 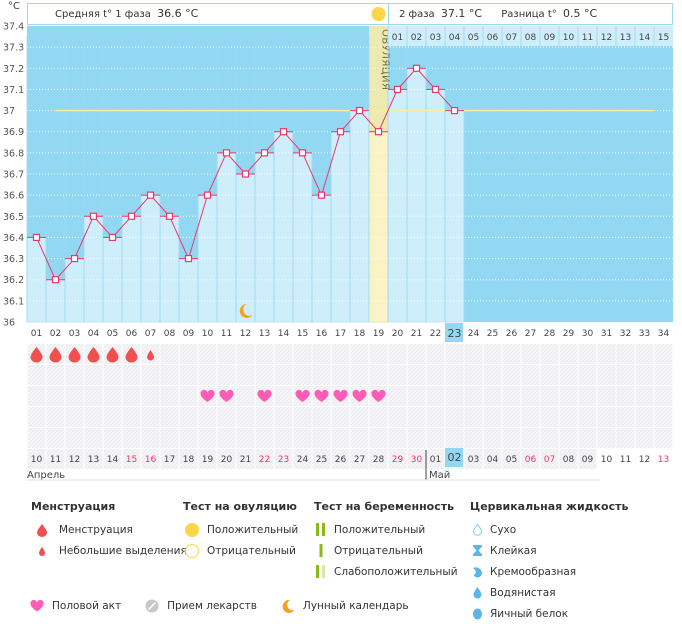 What do you see at coordinates (625, 460) in the screenshot?
I see `calendar-date: 11` at bounding box center [625, 460].